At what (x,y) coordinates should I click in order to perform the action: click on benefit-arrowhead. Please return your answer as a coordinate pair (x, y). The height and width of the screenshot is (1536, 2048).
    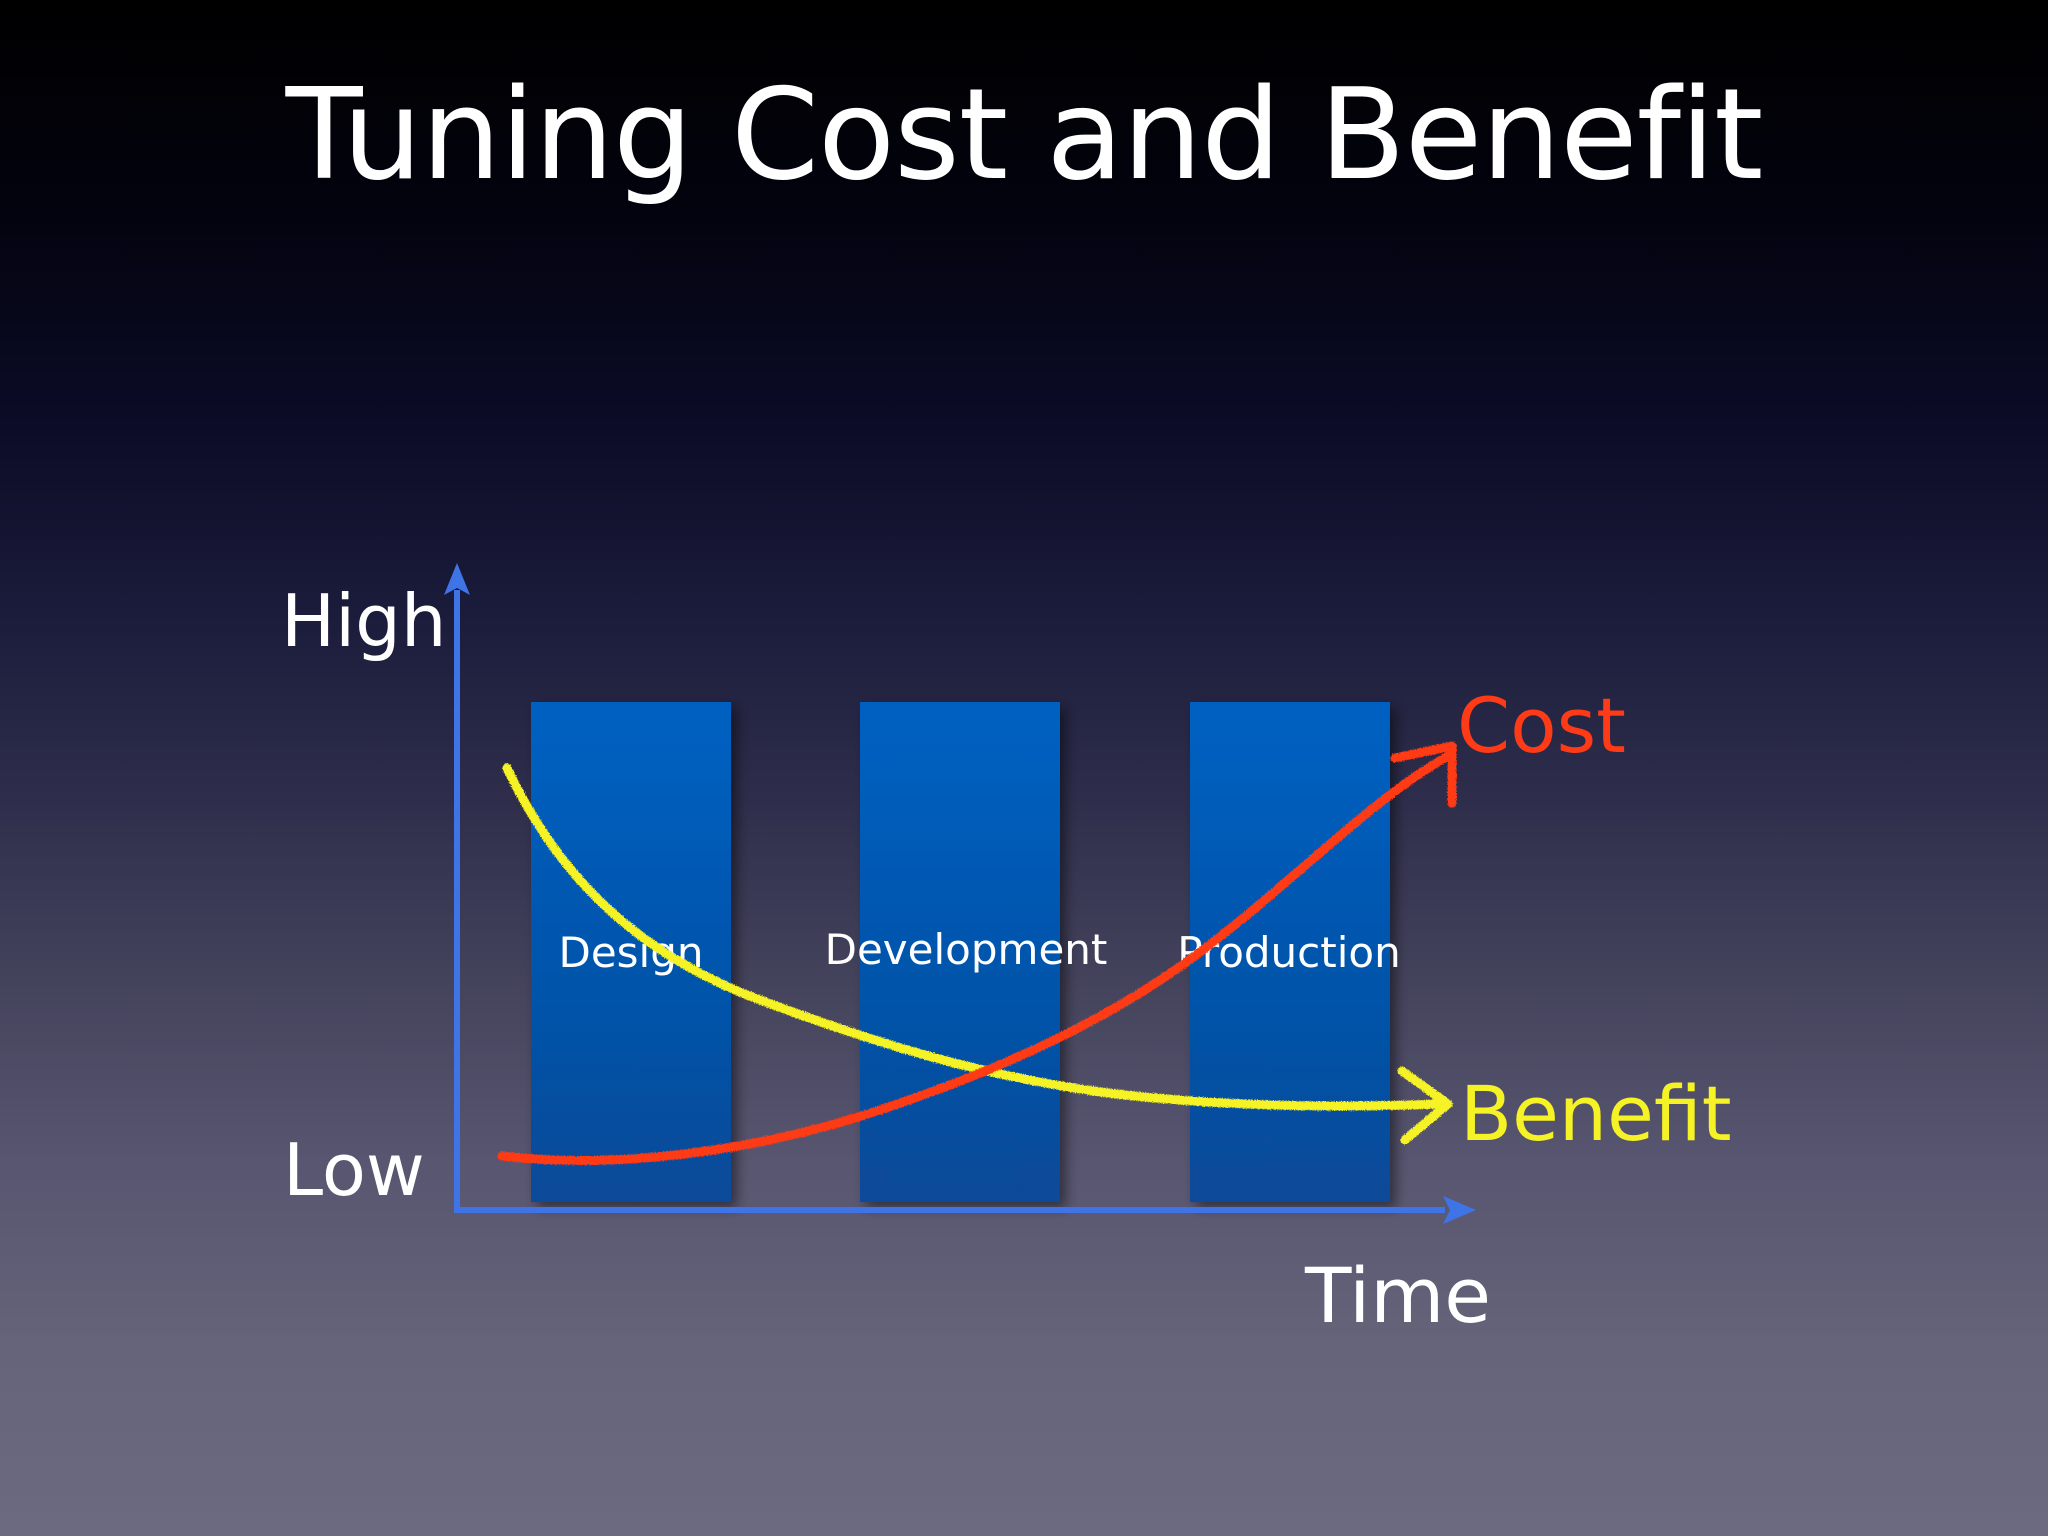
    Looking at the image, I should click on (1425, 1105).